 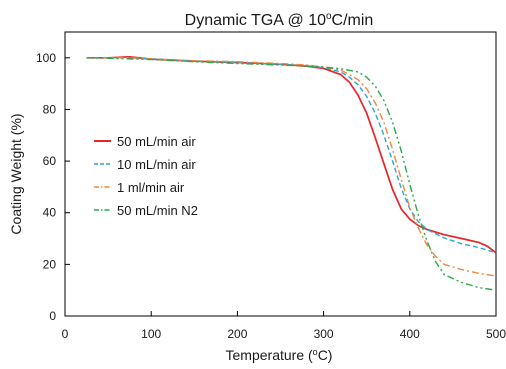 I want to click on x-tick-label: 100, so click(x=151, y=334).